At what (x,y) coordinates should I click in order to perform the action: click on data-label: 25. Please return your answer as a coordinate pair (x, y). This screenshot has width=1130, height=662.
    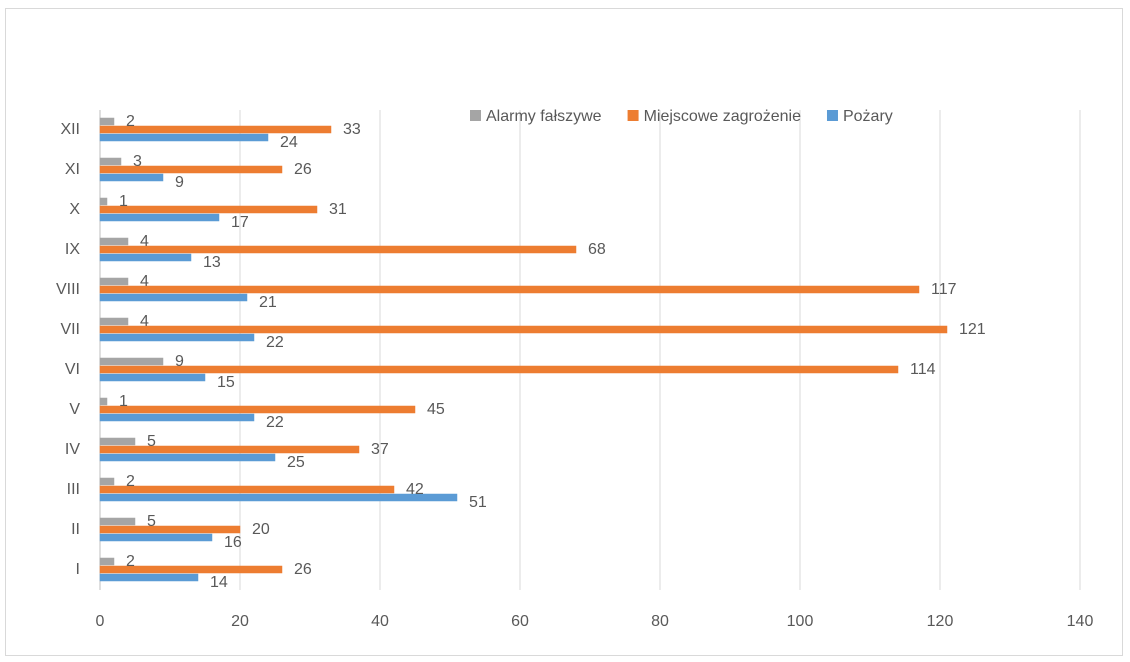
    Looking at the image, I should click on (296, 462).